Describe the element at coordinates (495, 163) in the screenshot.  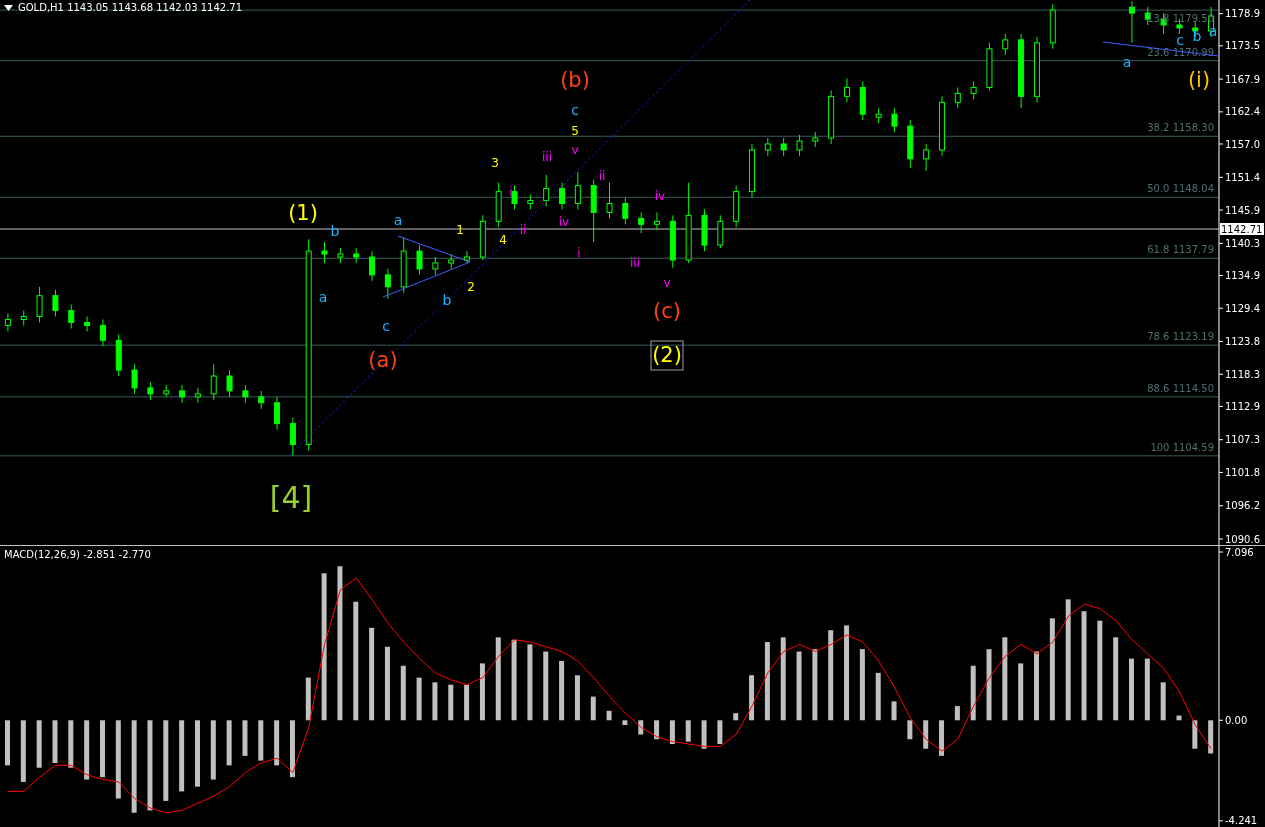
I see `annotation: 3` at that location.